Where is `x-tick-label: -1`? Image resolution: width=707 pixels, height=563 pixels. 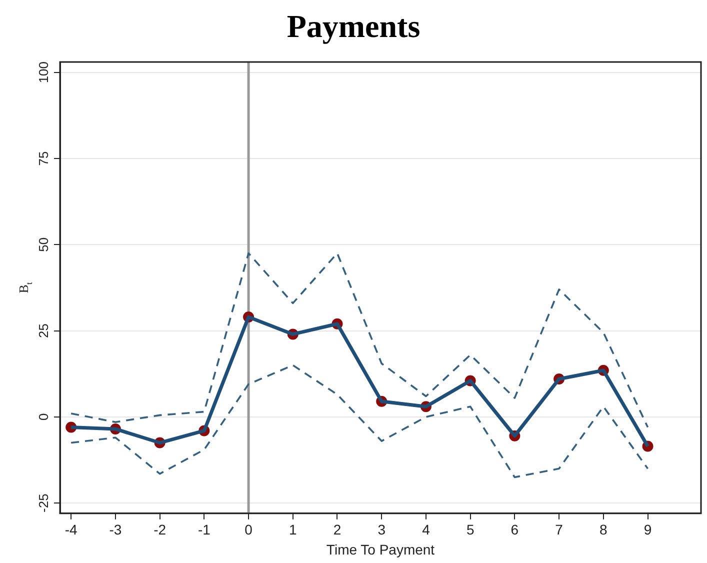 x-tick-label: -1 is located at coordinates (204, 530).